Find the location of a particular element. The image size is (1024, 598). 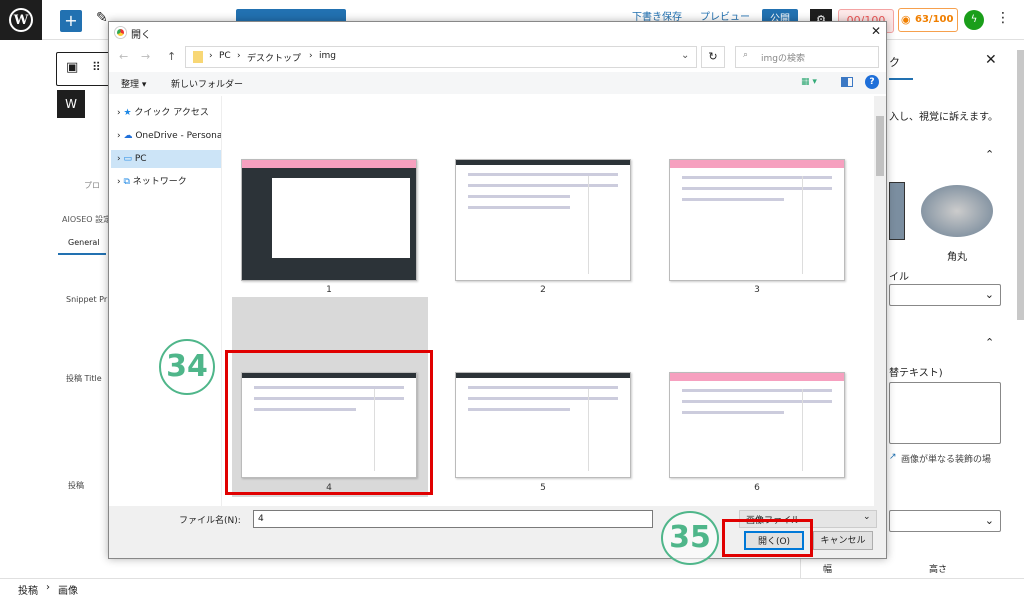

star-icon: ★ is located at coordinates (127, 113).